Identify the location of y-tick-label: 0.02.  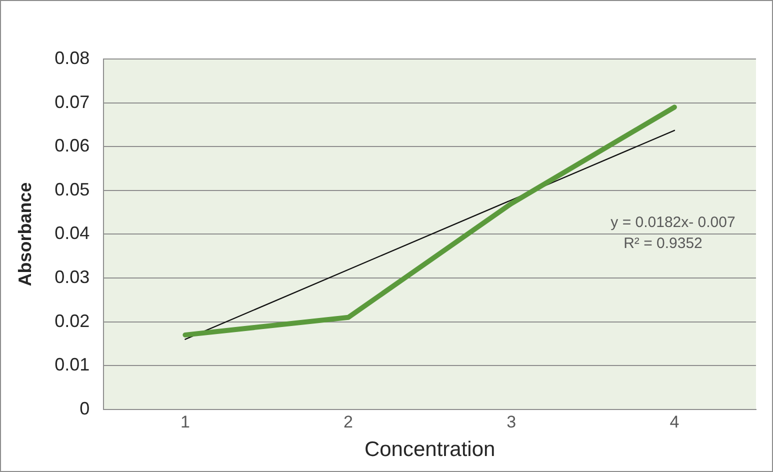
(72, 320).